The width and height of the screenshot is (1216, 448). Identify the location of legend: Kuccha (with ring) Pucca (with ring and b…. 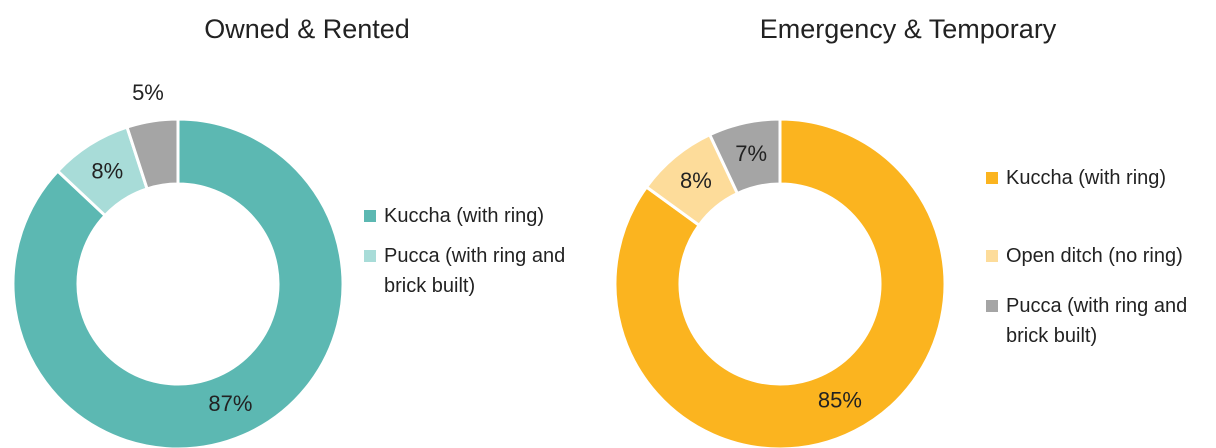
(481, 256).